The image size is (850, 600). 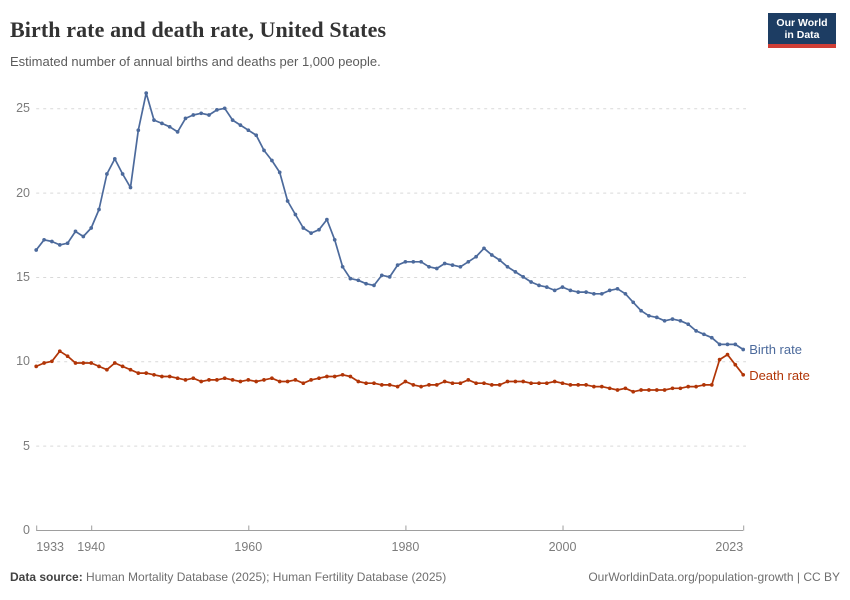 I want to click on x-tick-label: 2023, so click(x=729, y=547).